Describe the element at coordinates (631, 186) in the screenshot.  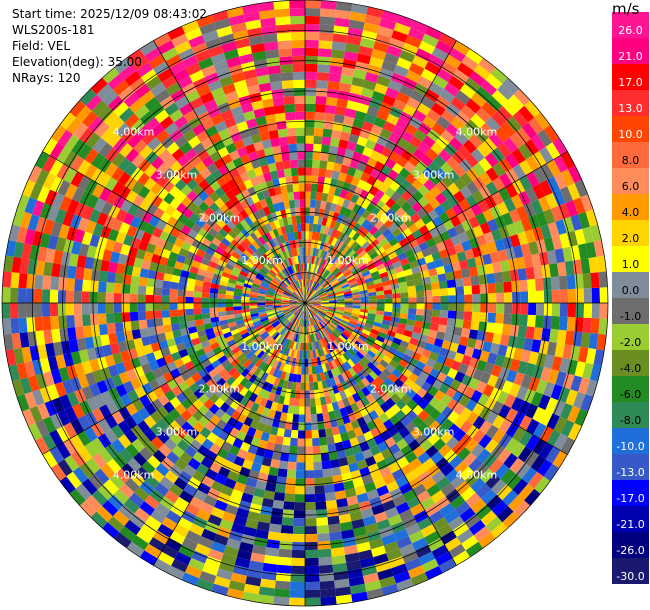
I see `colorbar-tick-label: 6.0` at that location.